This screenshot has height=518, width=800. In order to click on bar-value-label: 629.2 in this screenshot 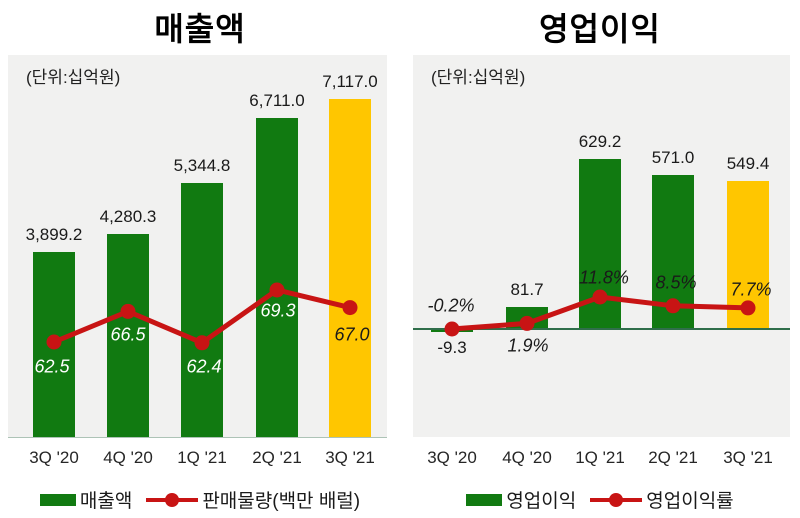, I will do `click(600, 142)`.